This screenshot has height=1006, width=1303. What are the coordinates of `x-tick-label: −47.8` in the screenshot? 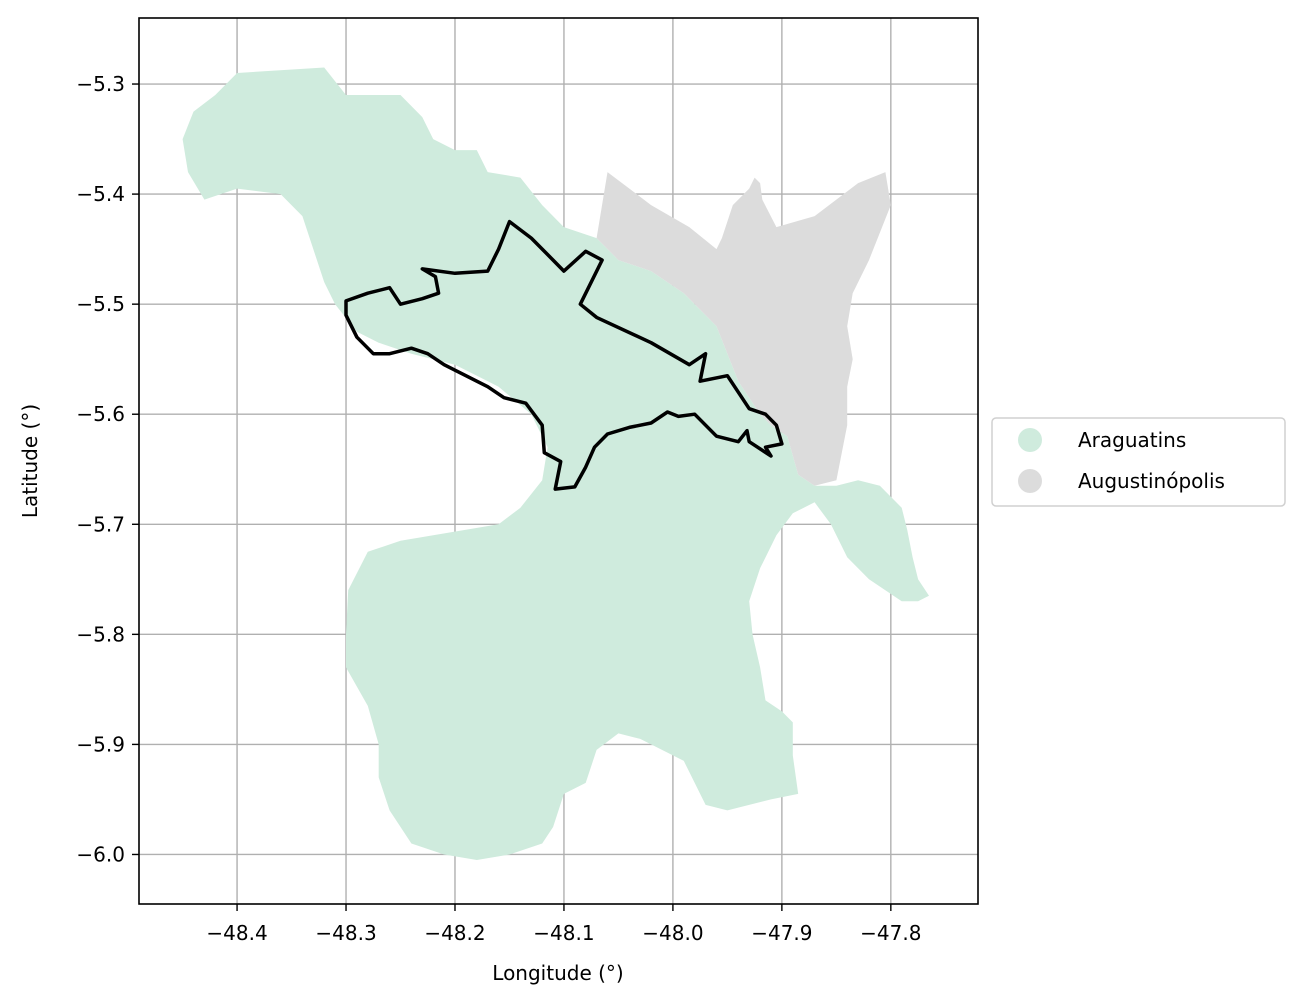 It's located at (890, 933).